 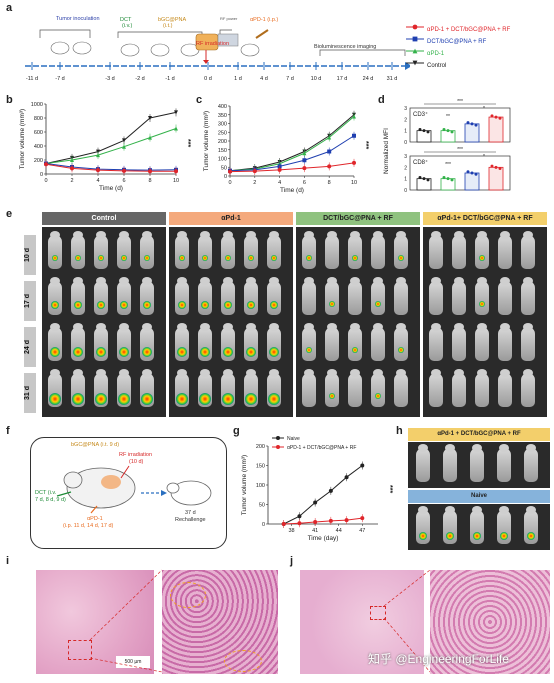 What do you see at coordinates (323, 538) in the screenshot?
I see `x-axis-label: Time (day)` at bounding box center [323, 538].